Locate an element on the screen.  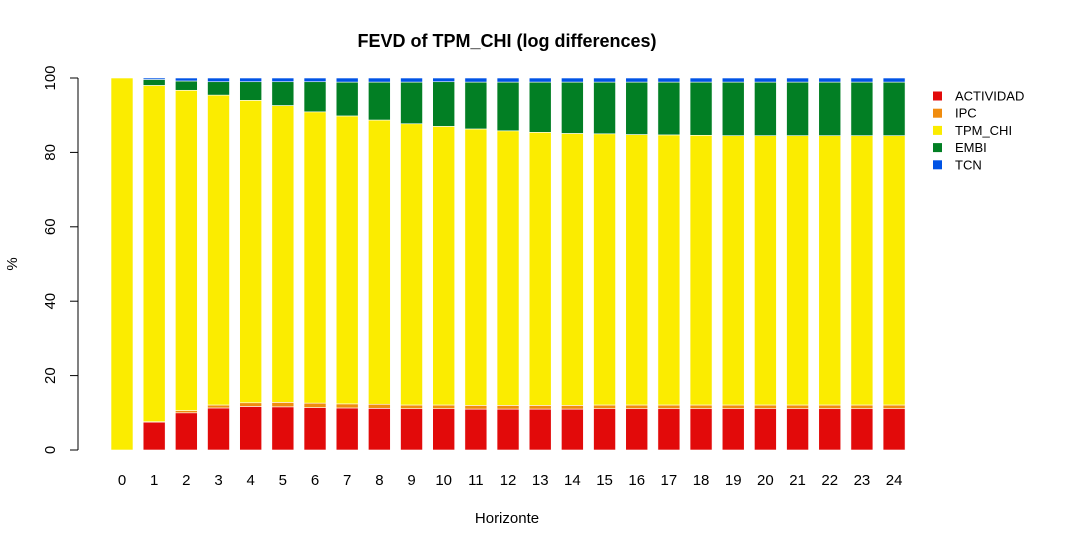
y-tick-label-40: 40 is located at coordinates (50, 301).